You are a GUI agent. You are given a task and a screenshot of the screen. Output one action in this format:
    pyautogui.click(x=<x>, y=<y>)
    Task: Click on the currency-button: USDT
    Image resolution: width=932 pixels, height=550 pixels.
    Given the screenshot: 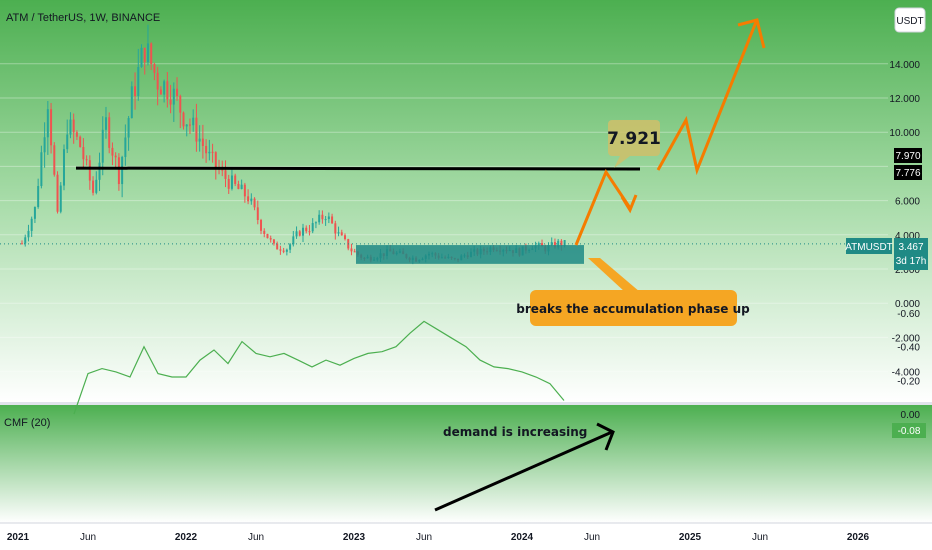 What is the action you would take?
    pyautogui.click(x=910, y=20)
    